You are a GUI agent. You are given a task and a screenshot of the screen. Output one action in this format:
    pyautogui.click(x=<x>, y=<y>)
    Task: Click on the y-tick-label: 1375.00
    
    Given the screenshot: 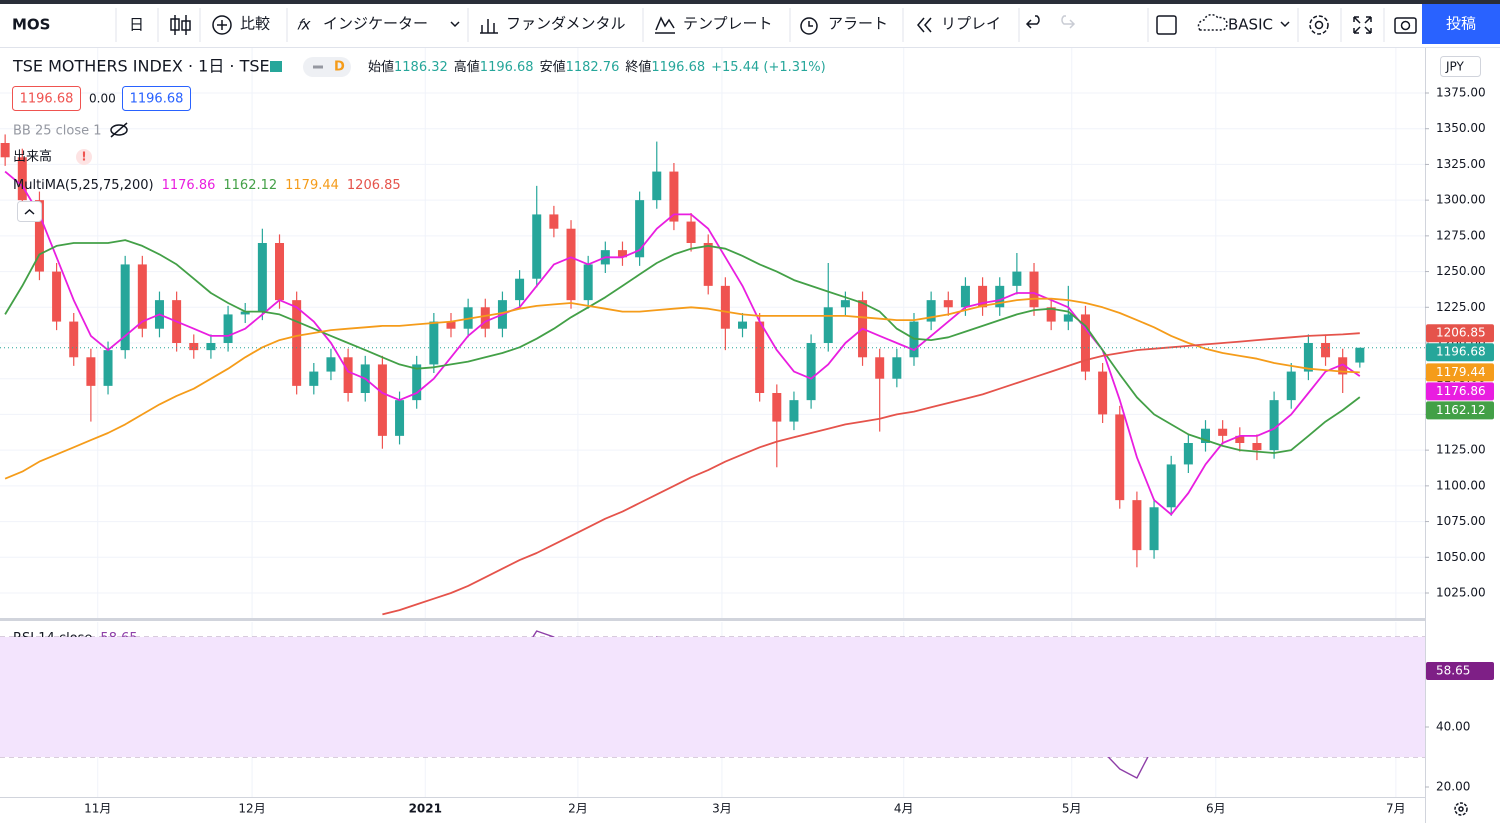 What is the action you would take?
    pyautogui.click(x=1461, y=93)
    